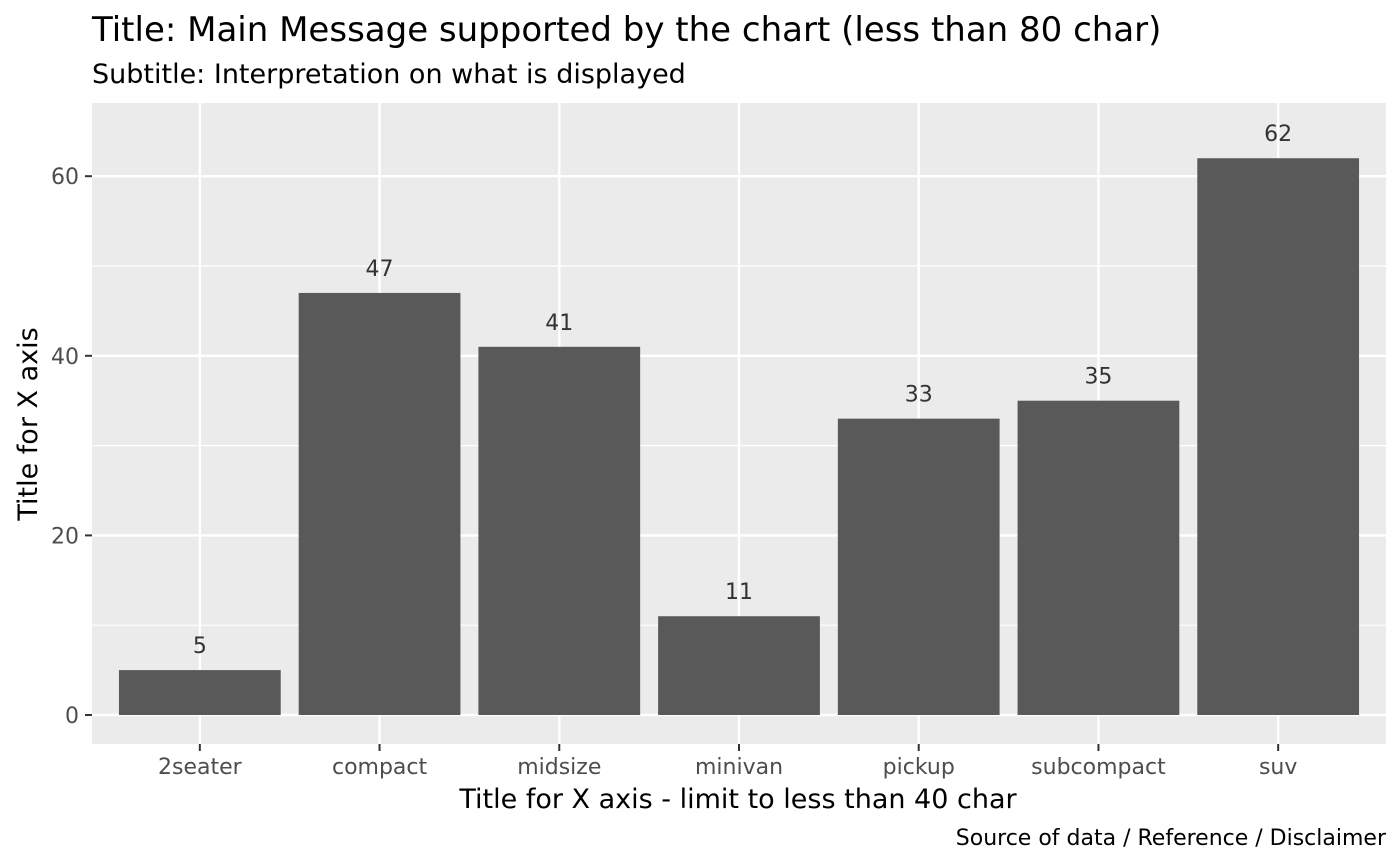 The width and height of the screenshot is (1400, 865). Describe the element at coordinates (1278, 767) in the screenshot. I see `x-tick-label: suv` at that location.